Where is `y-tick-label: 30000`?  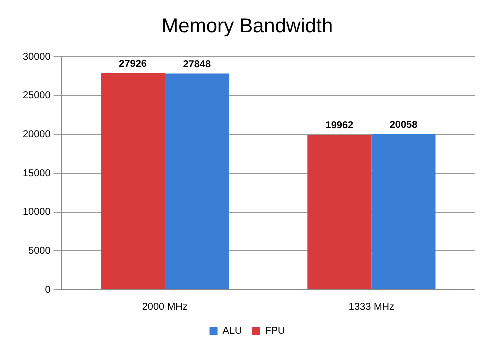
y-tick-label: 30000 is located at coordinates (37, 57).